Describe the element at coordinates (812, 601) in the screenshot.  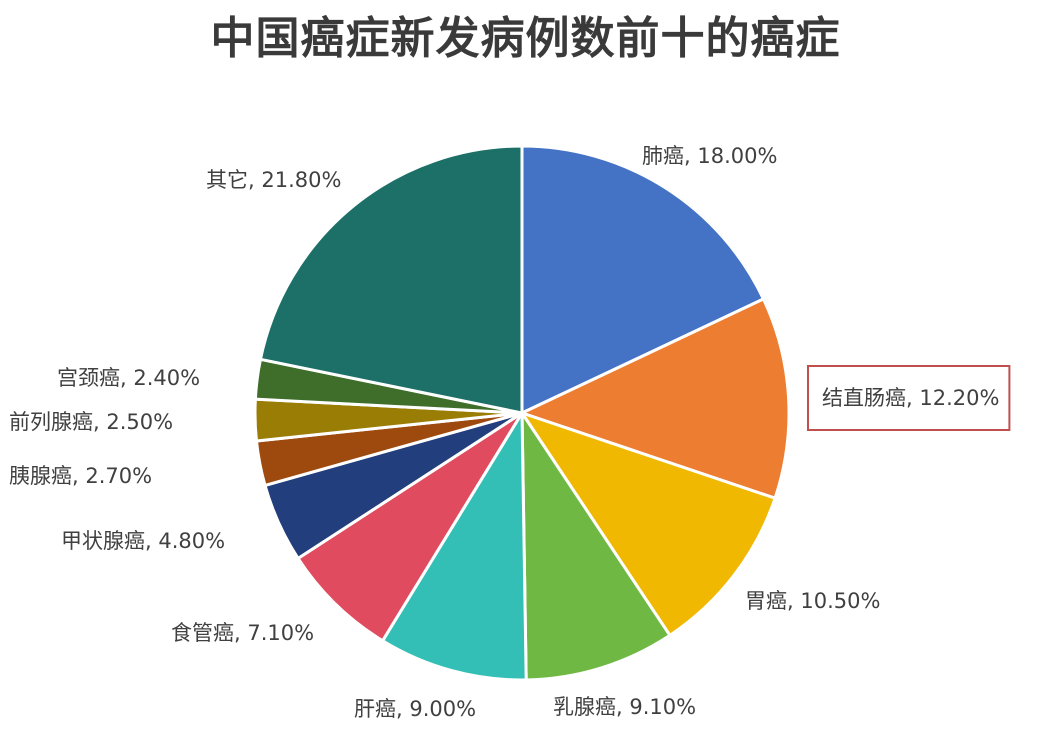
I see `slice-label-2: 胃癌, 10.50%` at that location.